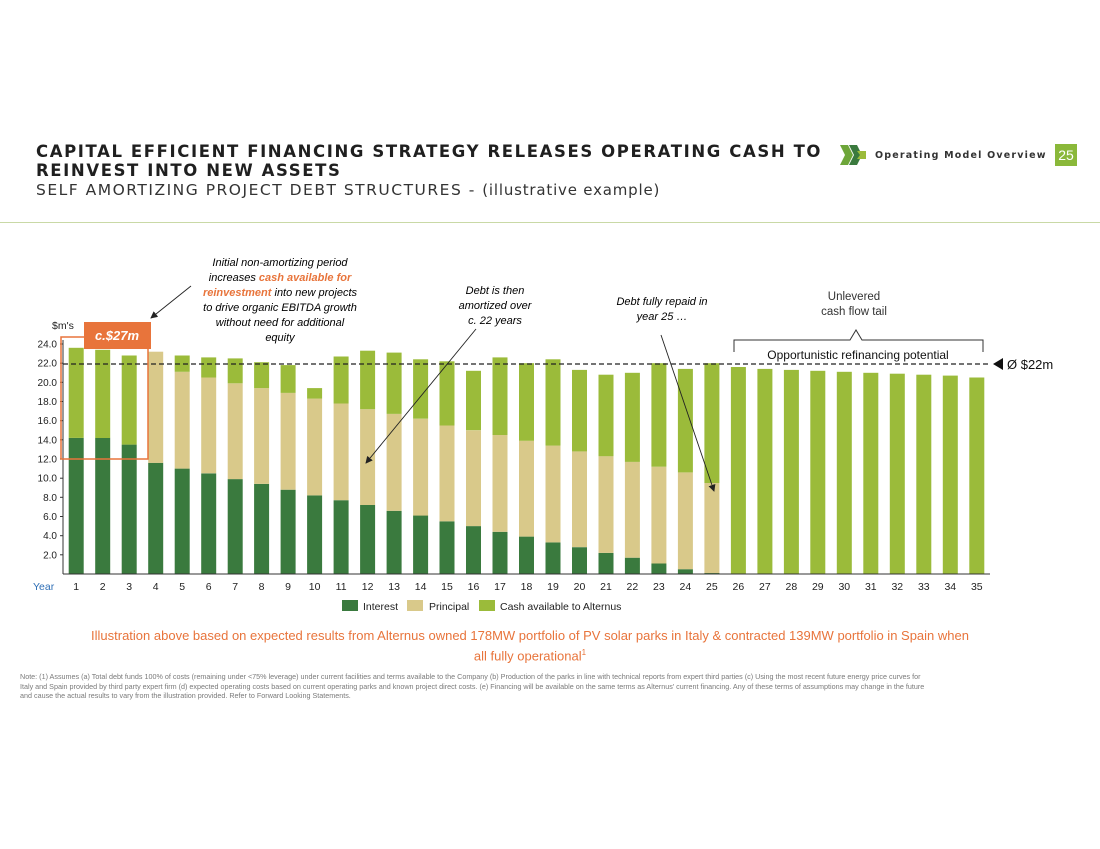 The height and width of the screenshot is (849, 1100). I want to click on x-tick-label: 18, so click(527, 587).